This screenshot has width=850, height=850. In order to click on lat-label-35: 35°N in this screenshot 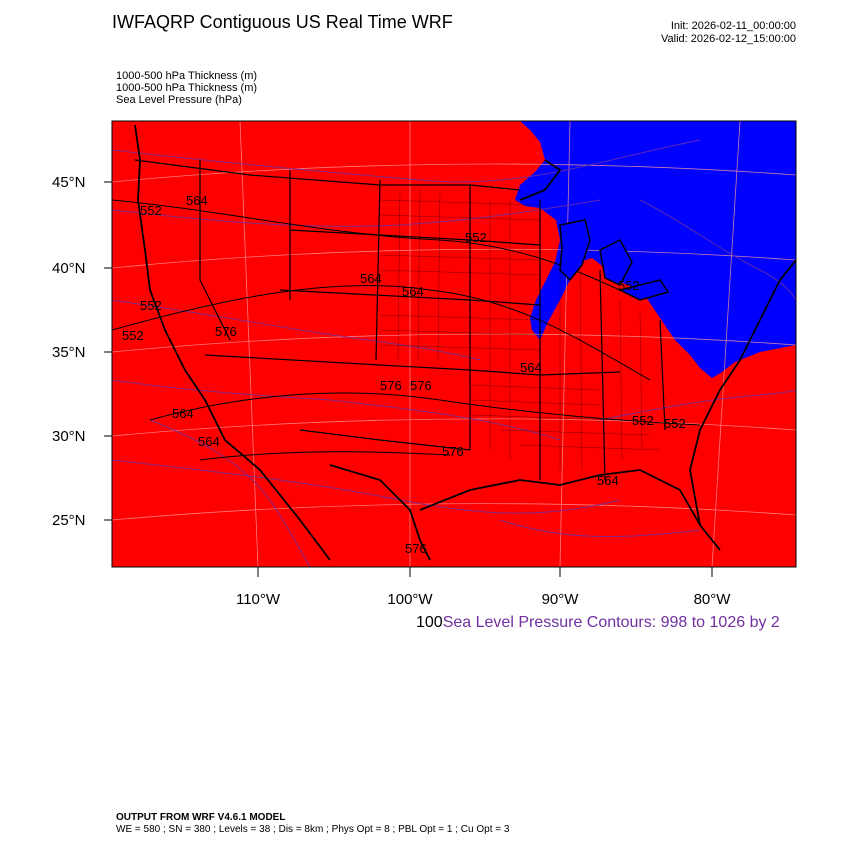, I will do `click(69, 352)`.